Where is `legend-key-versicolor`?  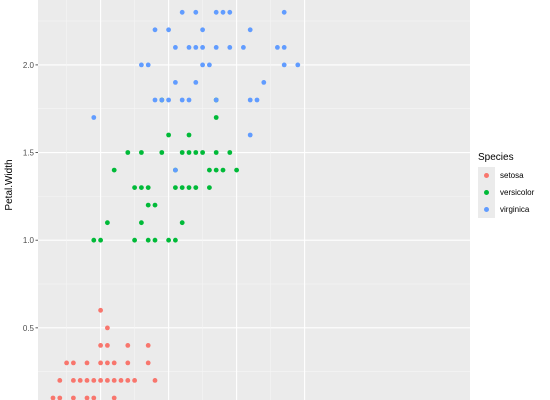
legend-key-versicolor is located at coordinates (486, 192).